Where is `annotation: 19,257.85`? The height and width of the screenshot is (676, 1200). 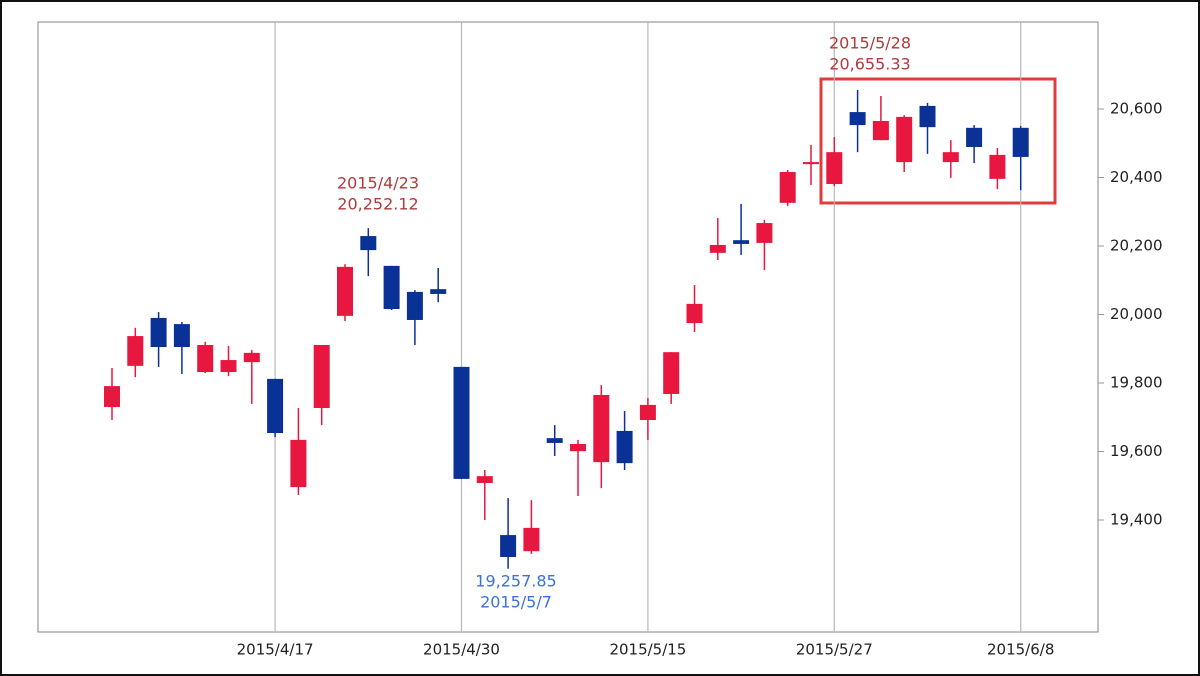
annotation: 19,257.85 is located at coordinates (515, 581).